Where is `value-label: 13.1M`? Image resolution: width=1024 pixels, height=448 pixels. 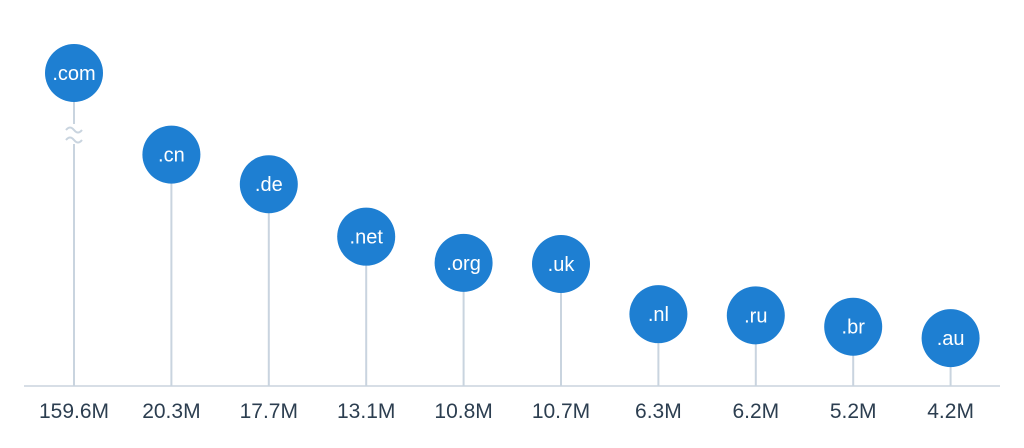 value-label: 13.1M is located at coordinates (366, 411).